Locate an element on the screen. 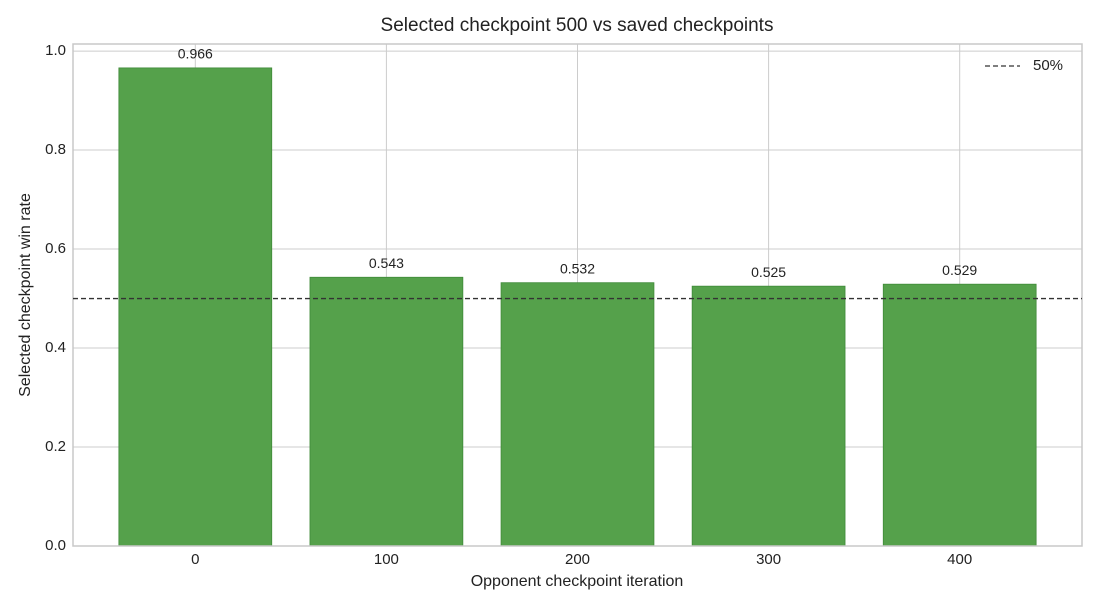 Image resolution: width=1100 pixels, height=611 pixels. y-tick-label: 0.0 is located at coordinates (55, 545).